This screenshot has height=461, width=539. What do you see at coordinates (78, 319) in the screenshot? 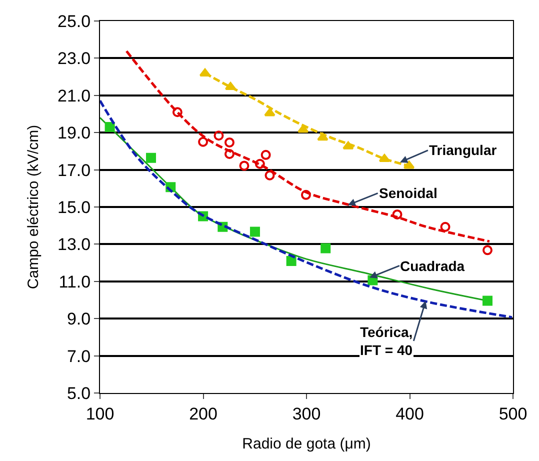
I see `y-tick-label: 9.0` at bounding box center [78, 319].